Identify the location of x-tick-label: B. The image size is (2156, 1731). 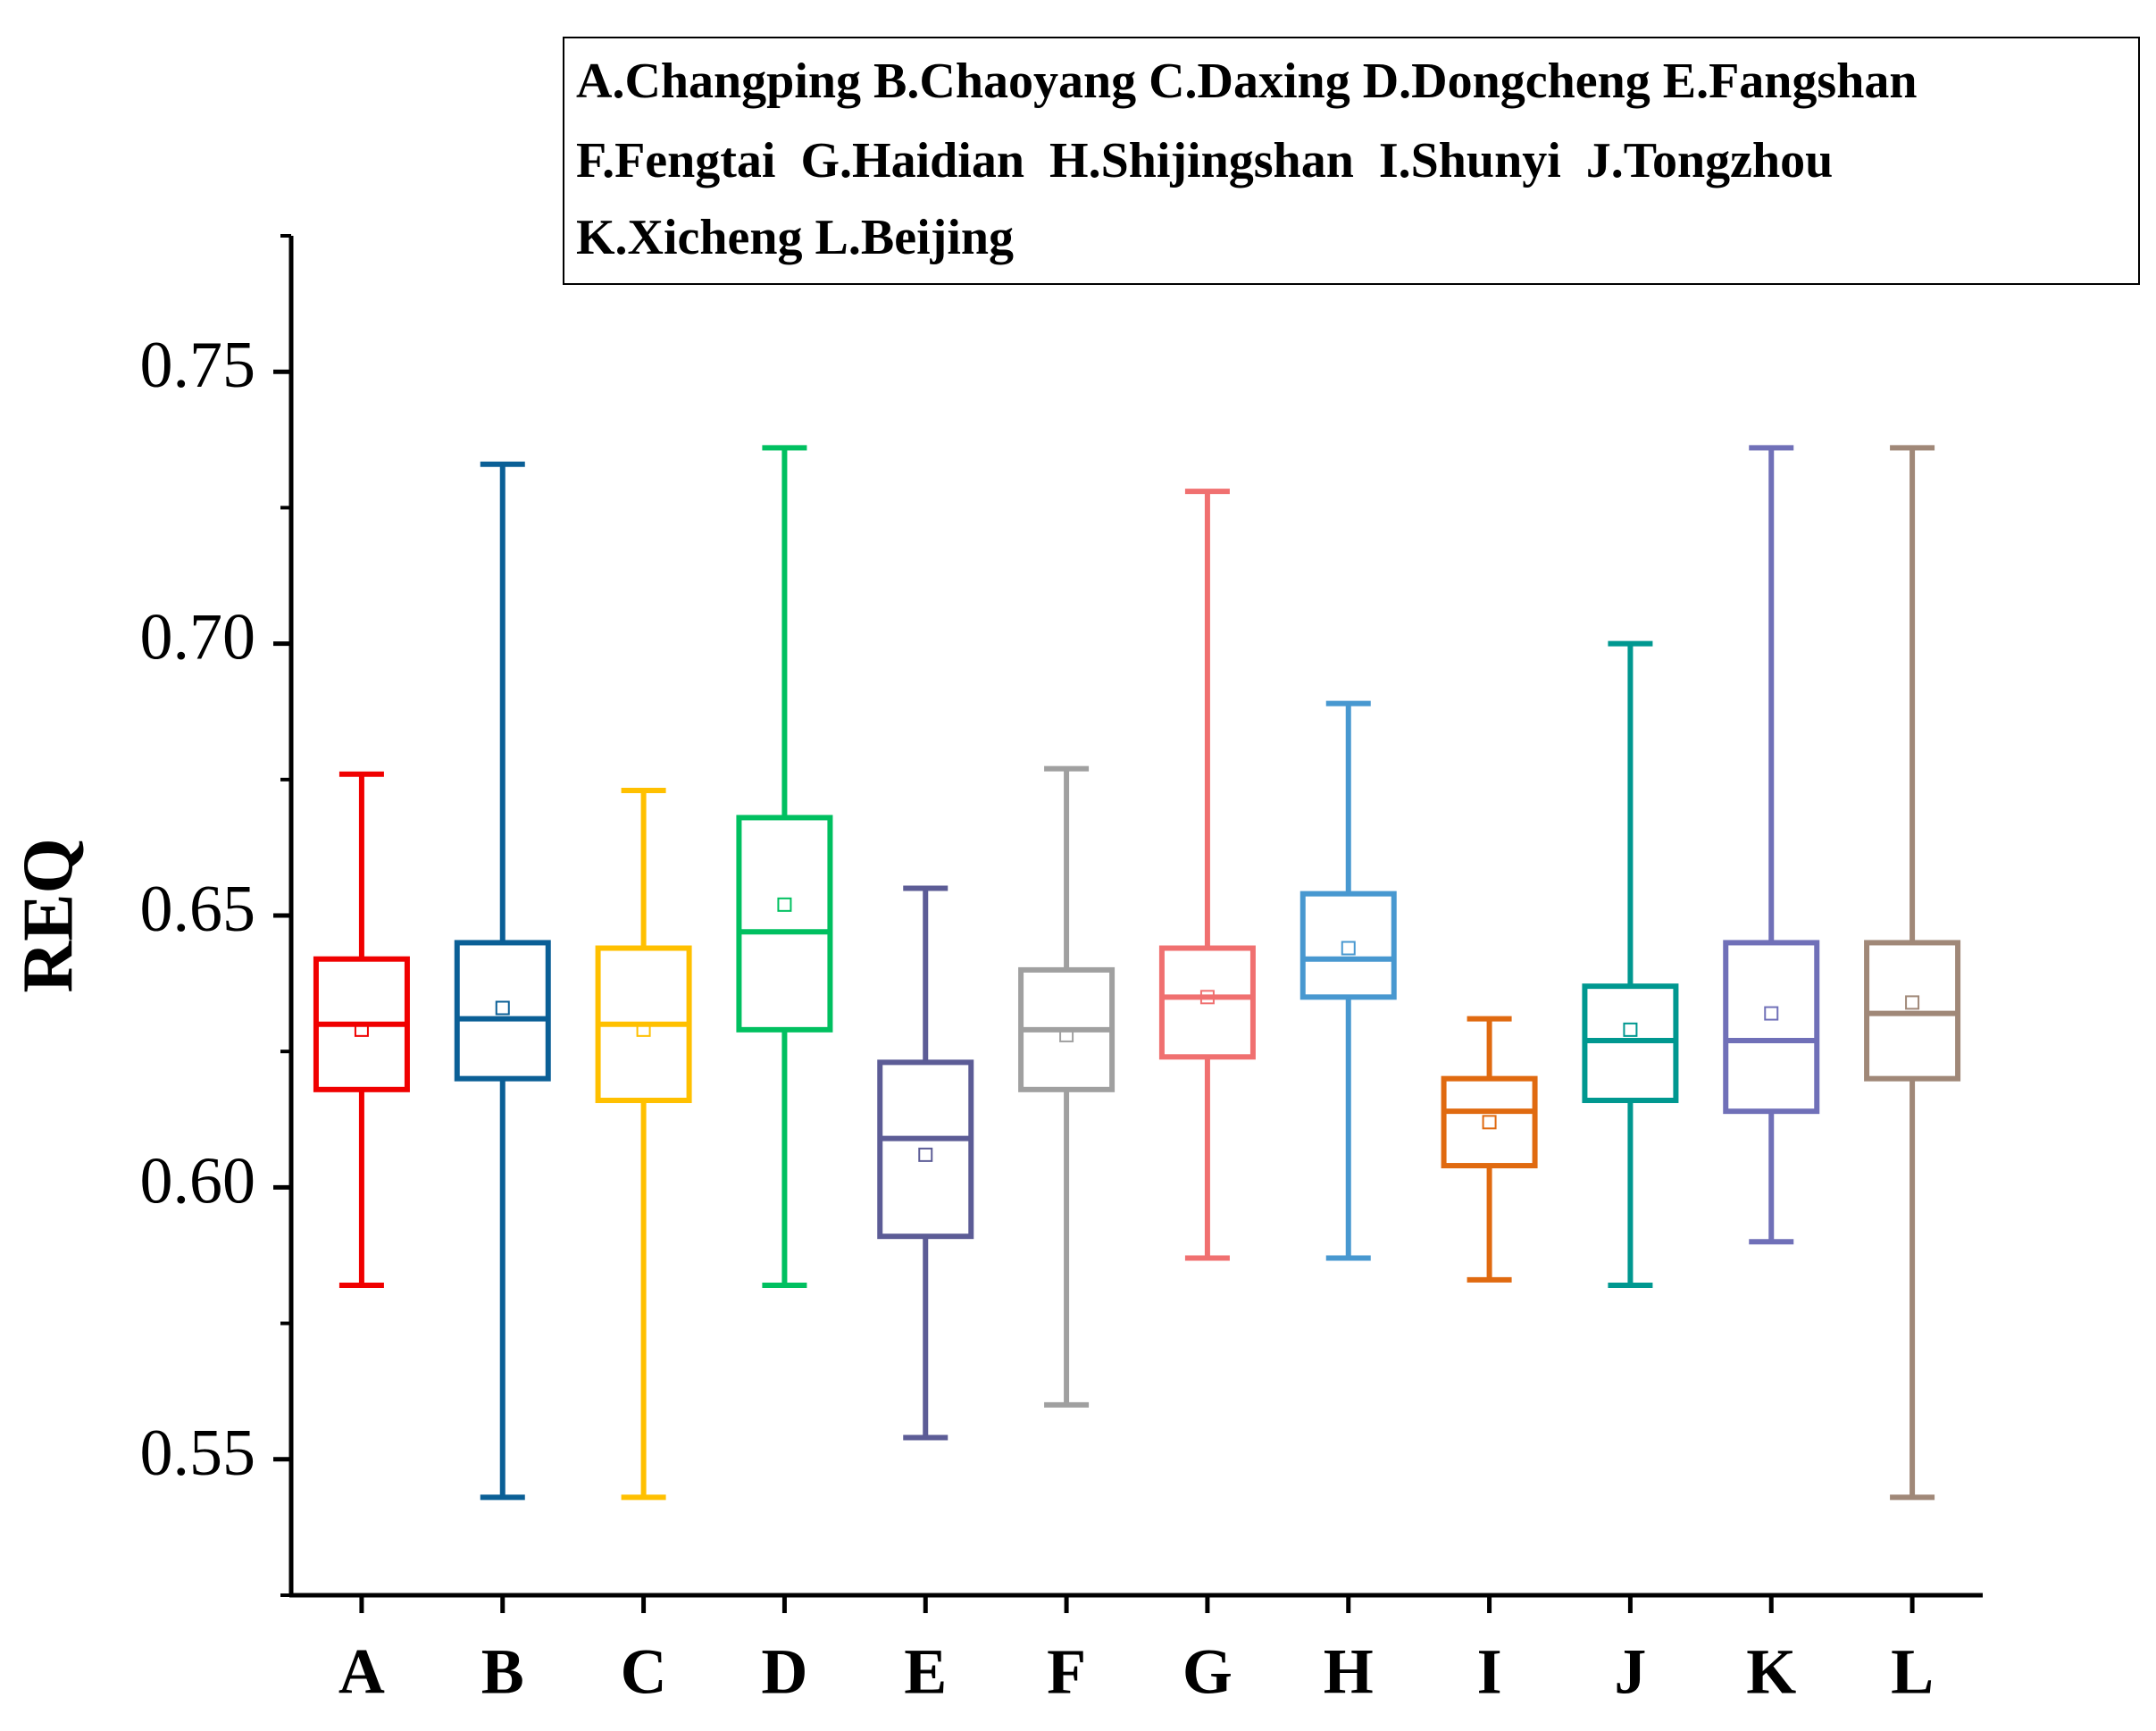
(502, 1672).